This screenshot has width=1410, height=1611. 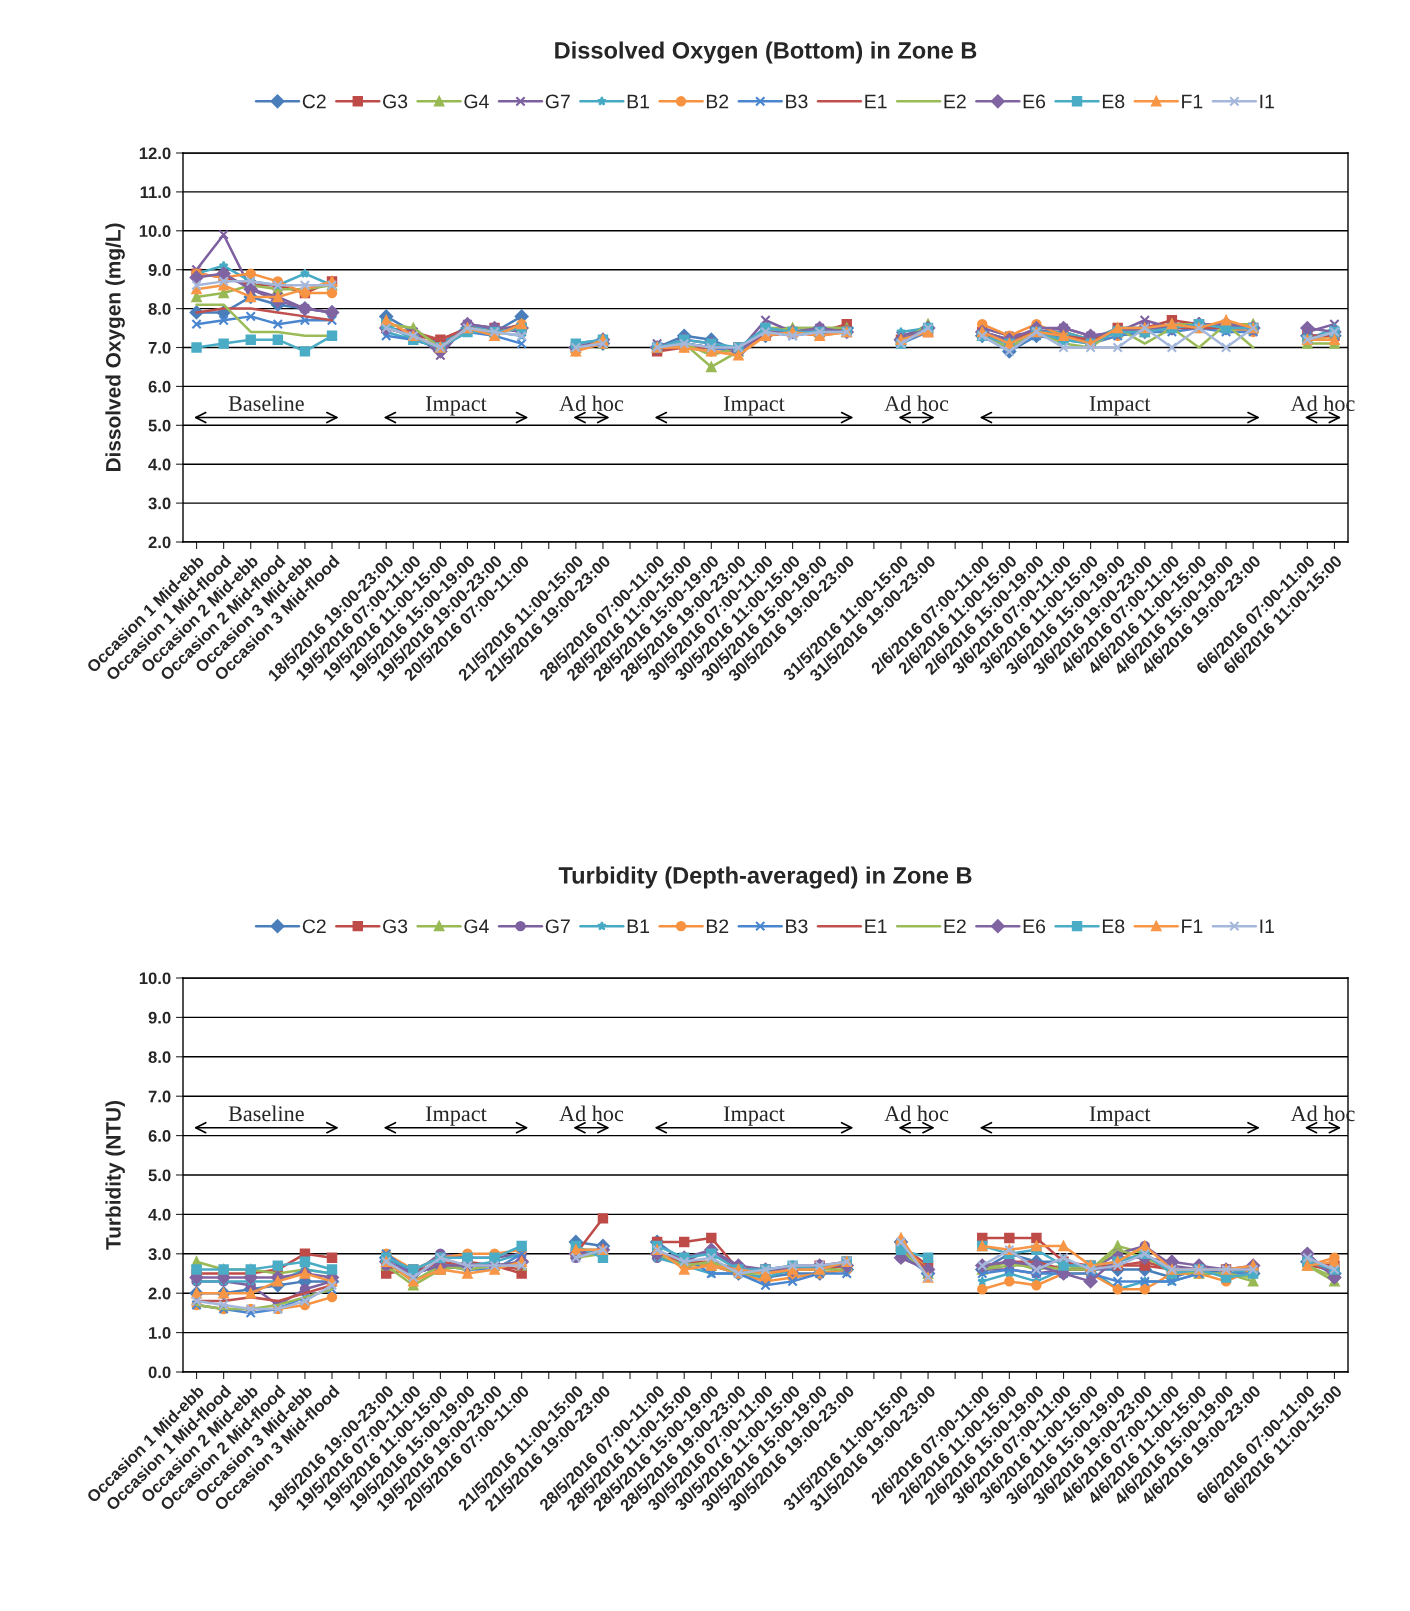 I want to click on y-tick-label: 12.0, so click(x=155, y=153).